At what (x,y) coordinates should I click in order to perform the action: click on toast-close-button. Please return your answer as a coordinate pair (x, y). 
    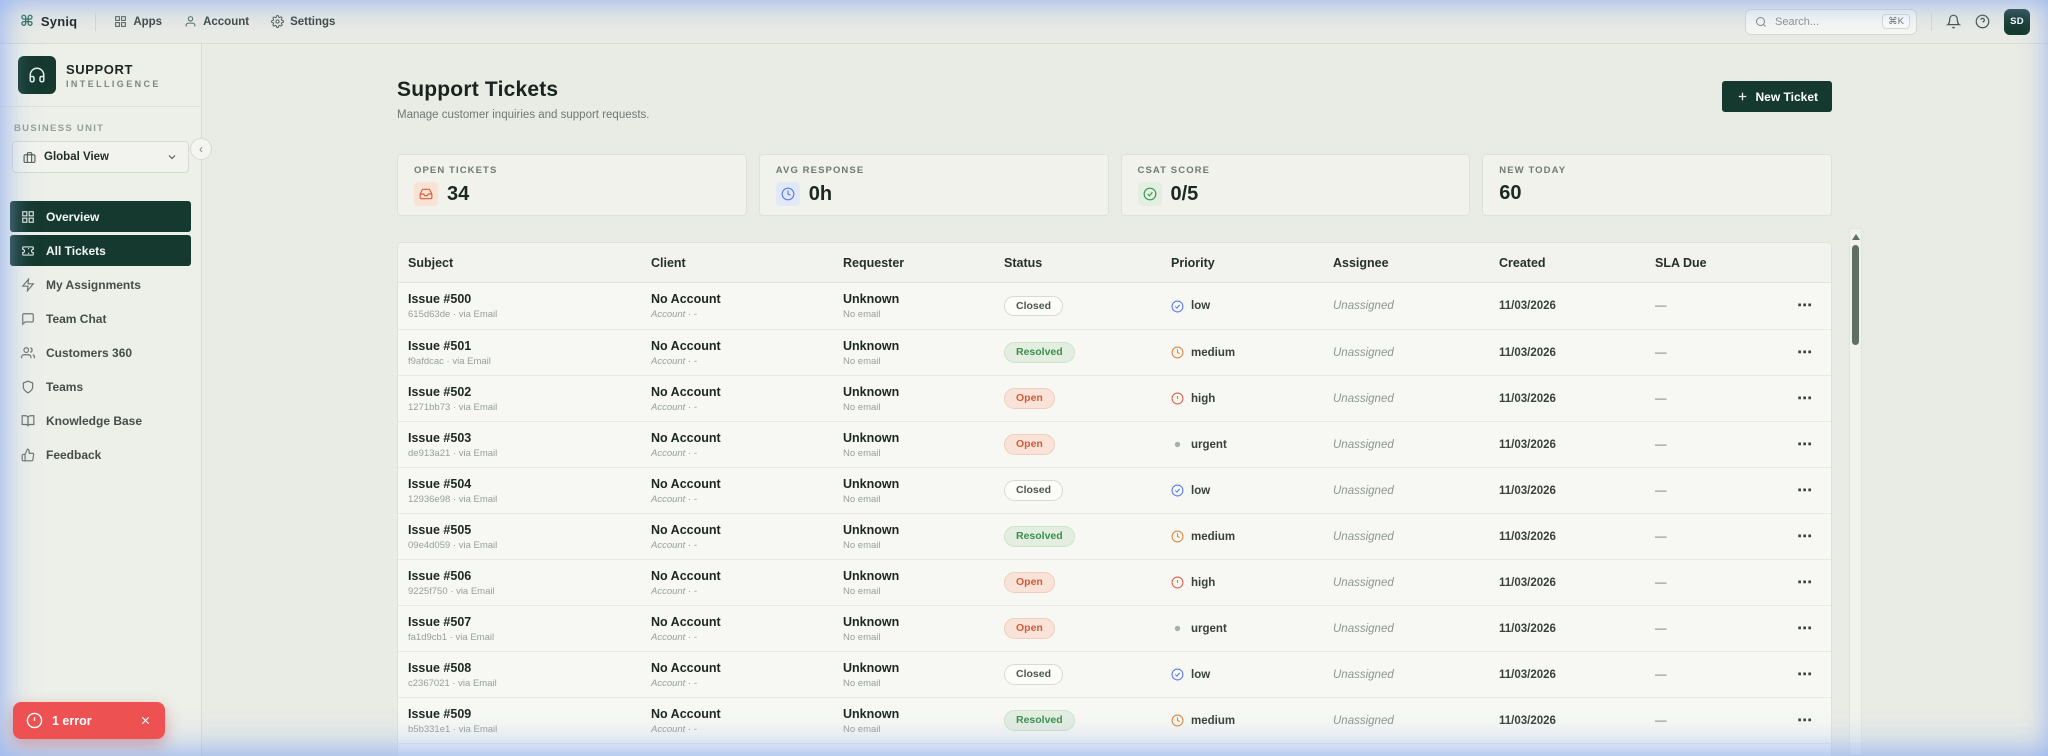
    Looking at the image, I should click on (145, 720).